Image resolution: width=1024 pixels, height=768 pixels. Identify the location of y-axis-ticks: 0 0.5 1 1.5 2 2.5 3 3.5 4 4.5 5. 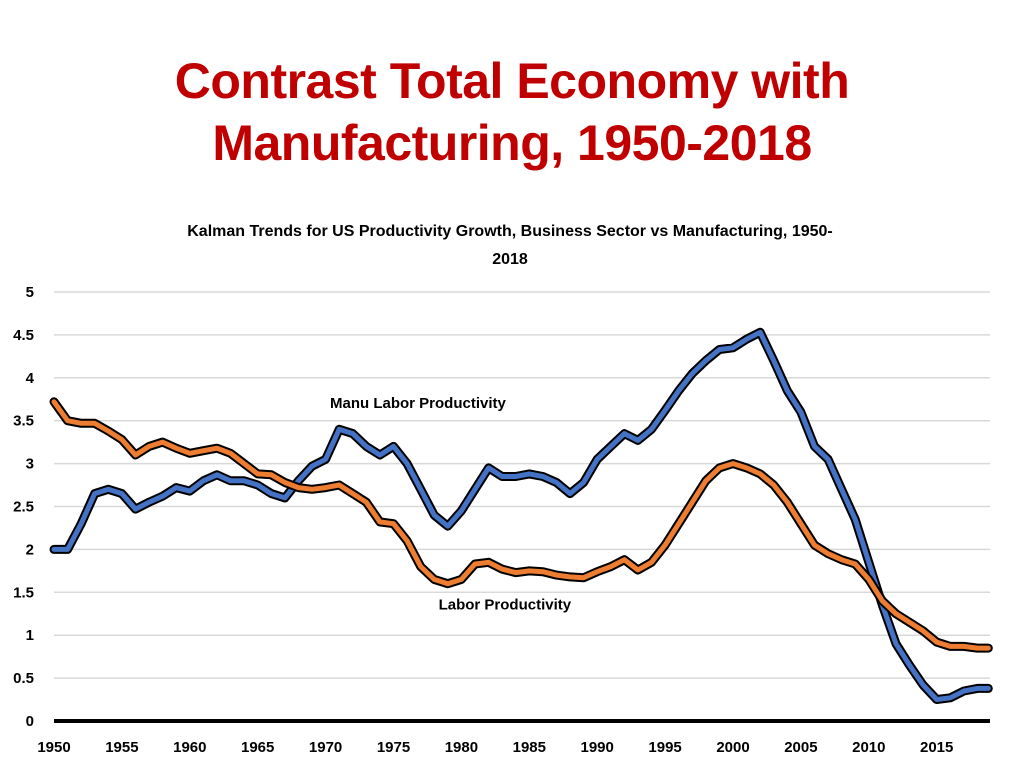
(24, 507).